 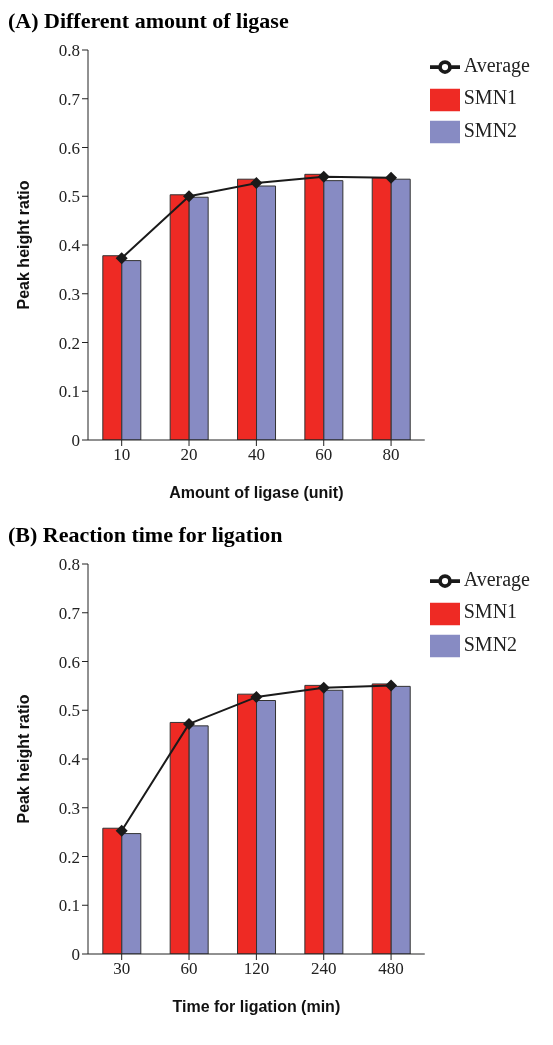 What do you see at coordinates (323, 969) in the screenshot?
I see `x-tick-label: 240` at bounding box center [323, 969].